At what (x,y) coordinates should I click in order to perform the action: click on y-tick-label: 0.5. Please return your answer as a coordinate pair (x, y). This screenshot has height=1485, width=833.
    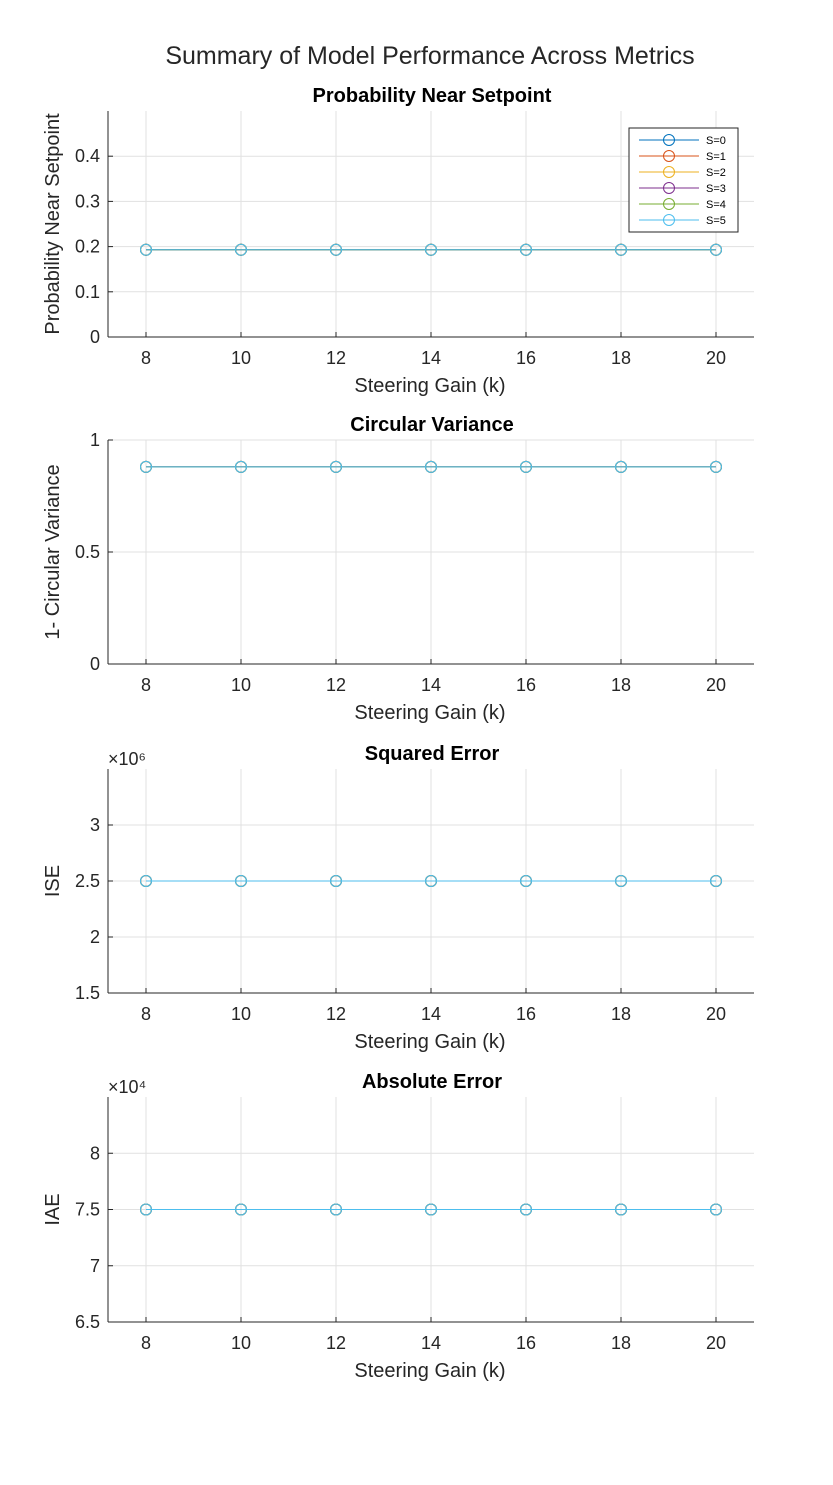
    Looking at the image, I should click on (87, 552).